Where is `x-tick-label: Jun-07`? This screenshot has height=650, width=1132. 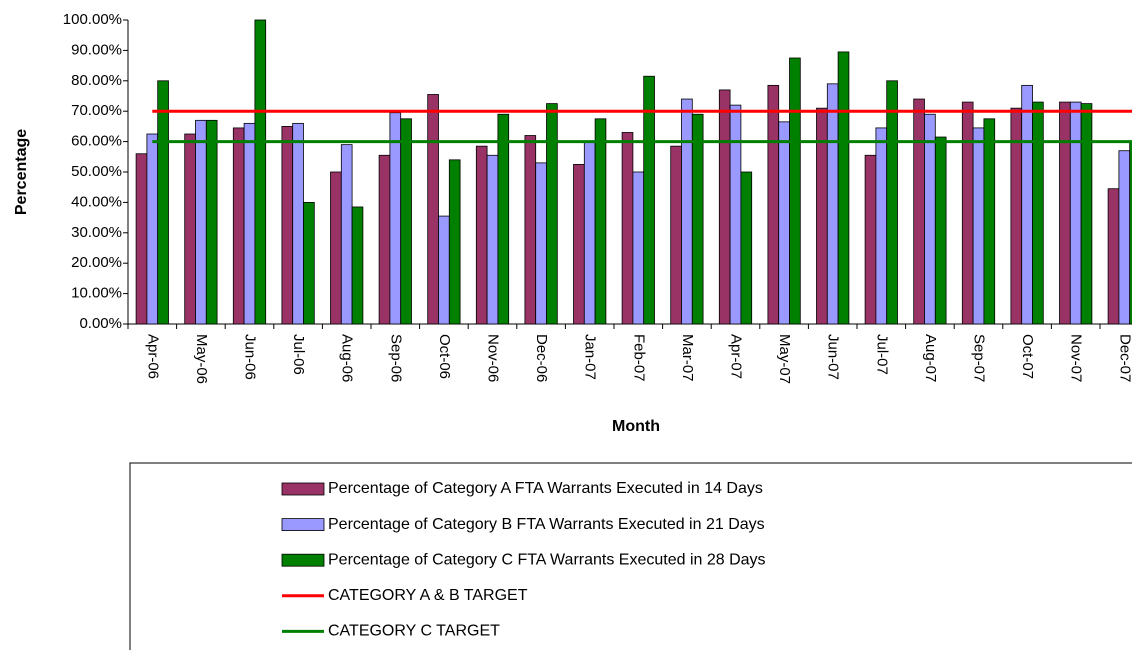 x-tick-label: Jun-07 is located at coordinates (833, 357).